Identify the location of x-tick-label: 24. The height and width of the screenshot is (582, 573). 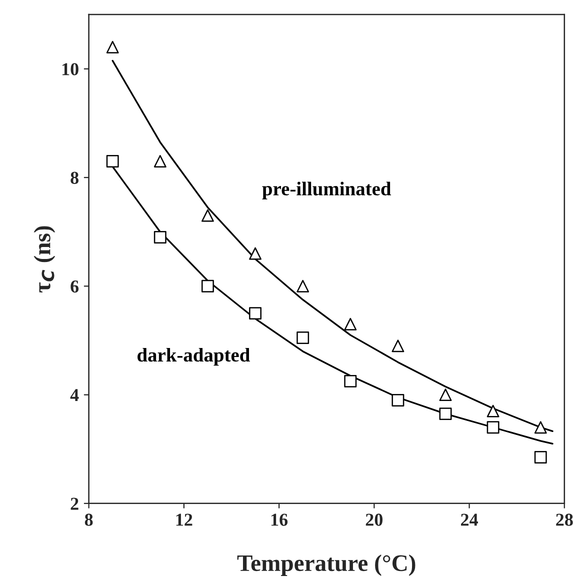
(469, 520).